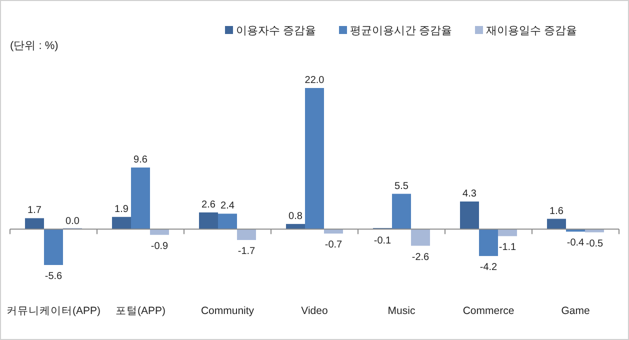 This screenshot has width=629, height=340. I want to click on x-tick-label: Game, so click(575, 311).